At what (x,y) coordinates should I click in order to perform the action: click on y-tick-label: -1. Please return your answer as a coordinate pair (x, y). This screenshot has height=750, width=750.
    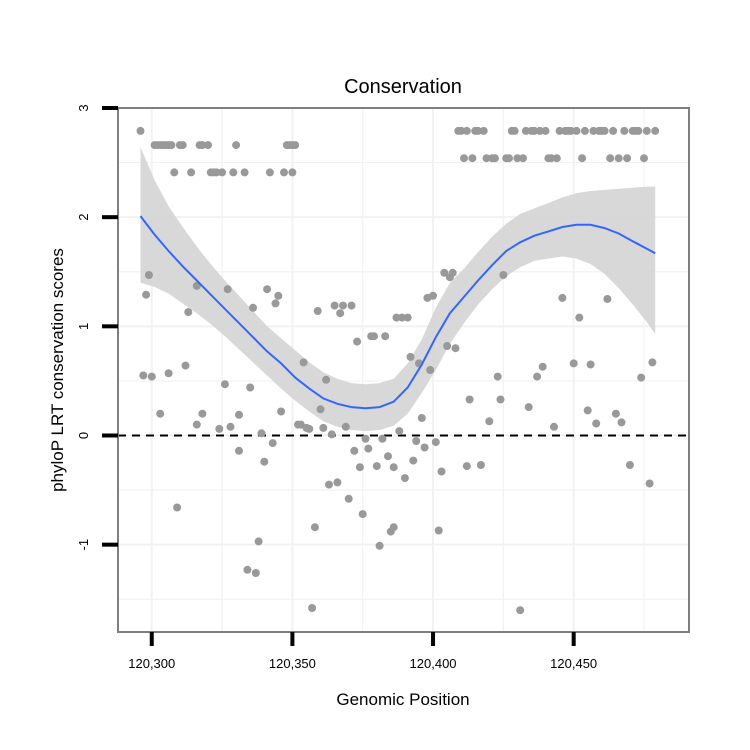
    Looking at the image, I should click on (83, 545).